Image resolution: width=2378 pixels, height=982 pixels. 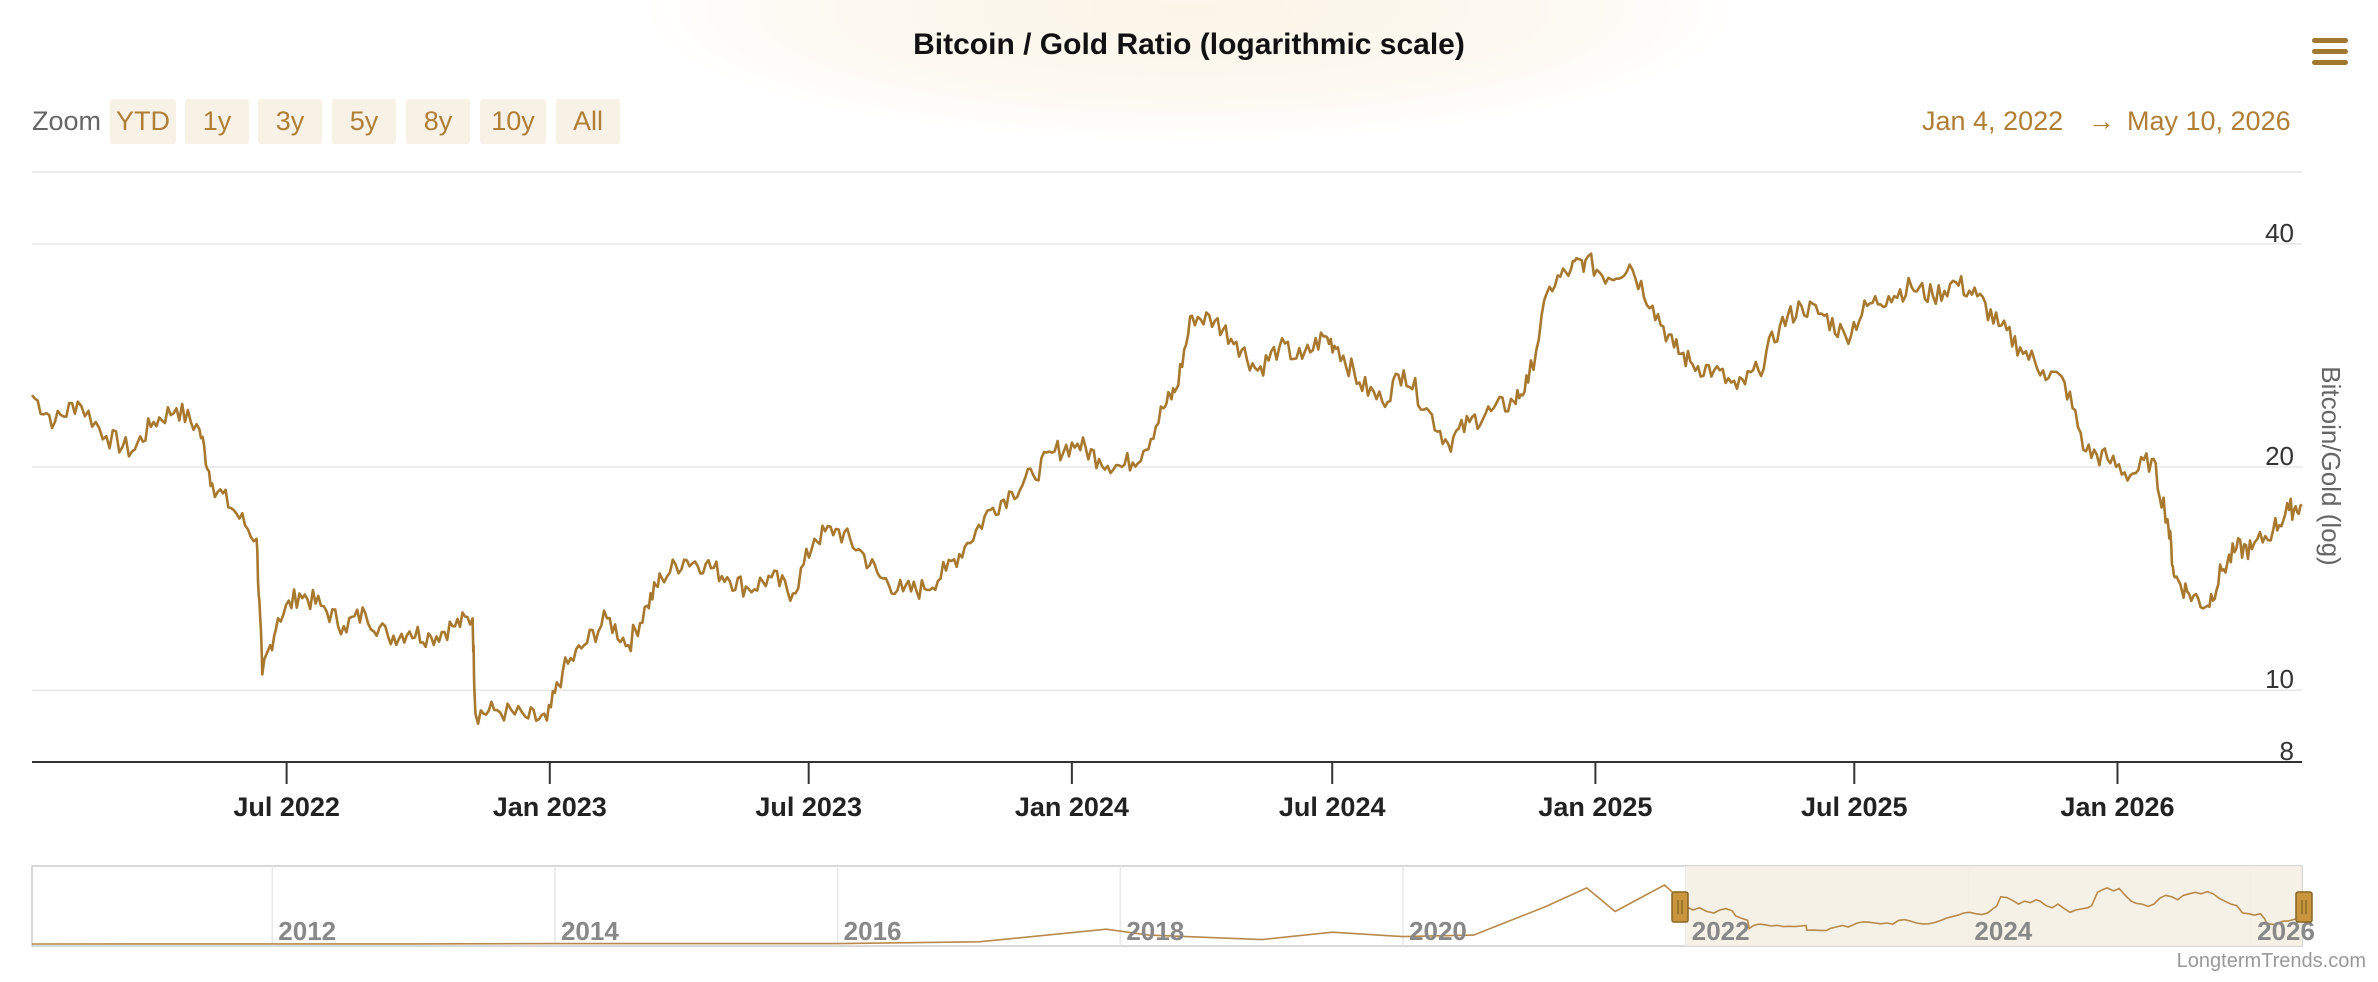 What do you see at coordinates (2287, 751) in the screenshot?
I see `y-tick-label: 8` at bounding box center [2287, 751].